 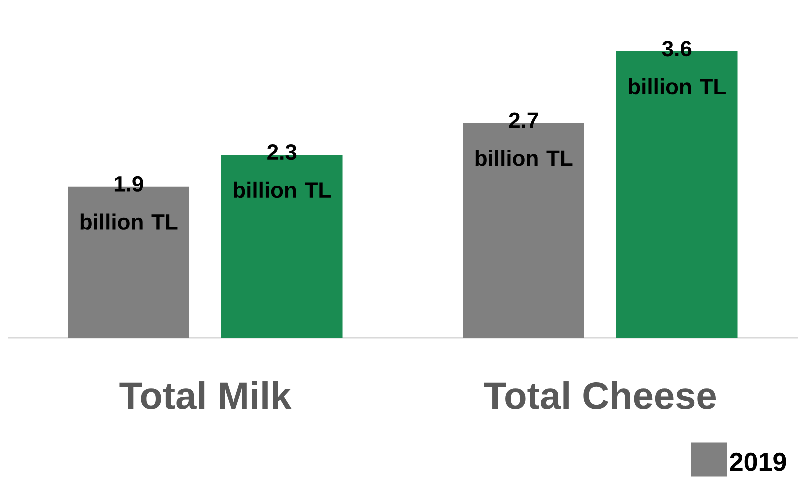 I want to click on data-label: 1.9 billion TL, so click(x=129, y=203).